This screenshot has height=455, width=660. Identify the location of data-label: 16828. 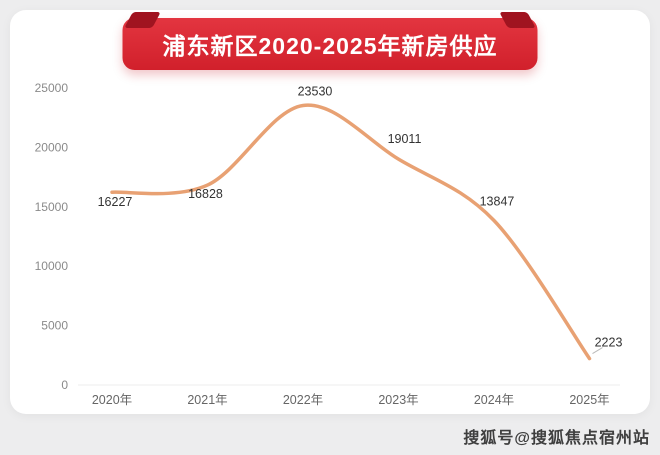
(205, 194).